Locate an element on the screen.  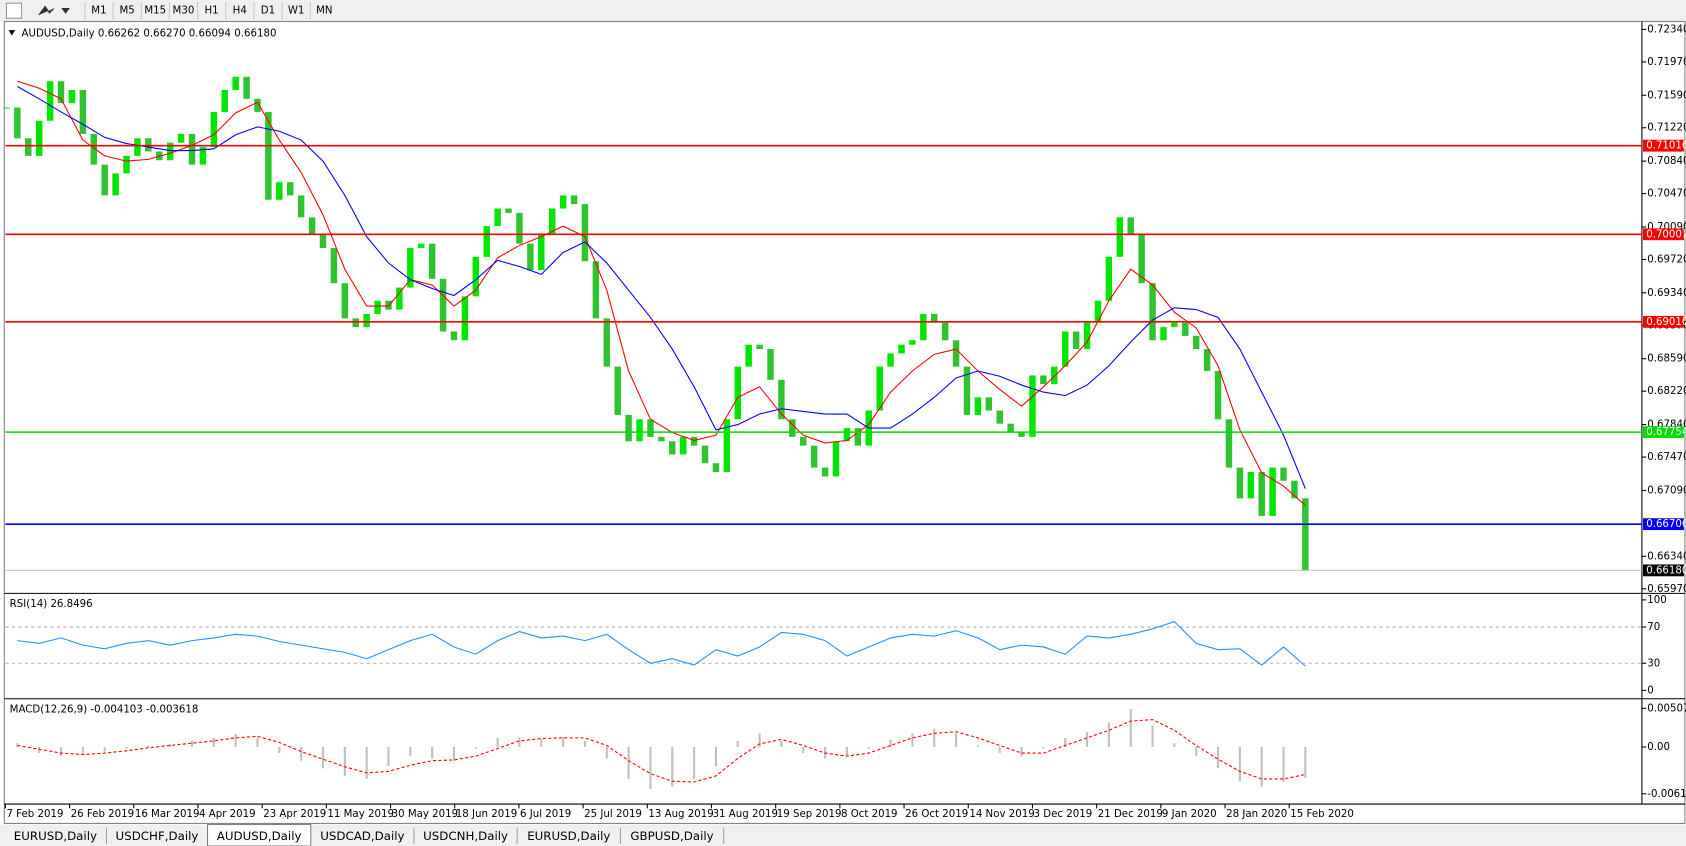
timeframe-button: D1 is located at coordinates (268, 11).